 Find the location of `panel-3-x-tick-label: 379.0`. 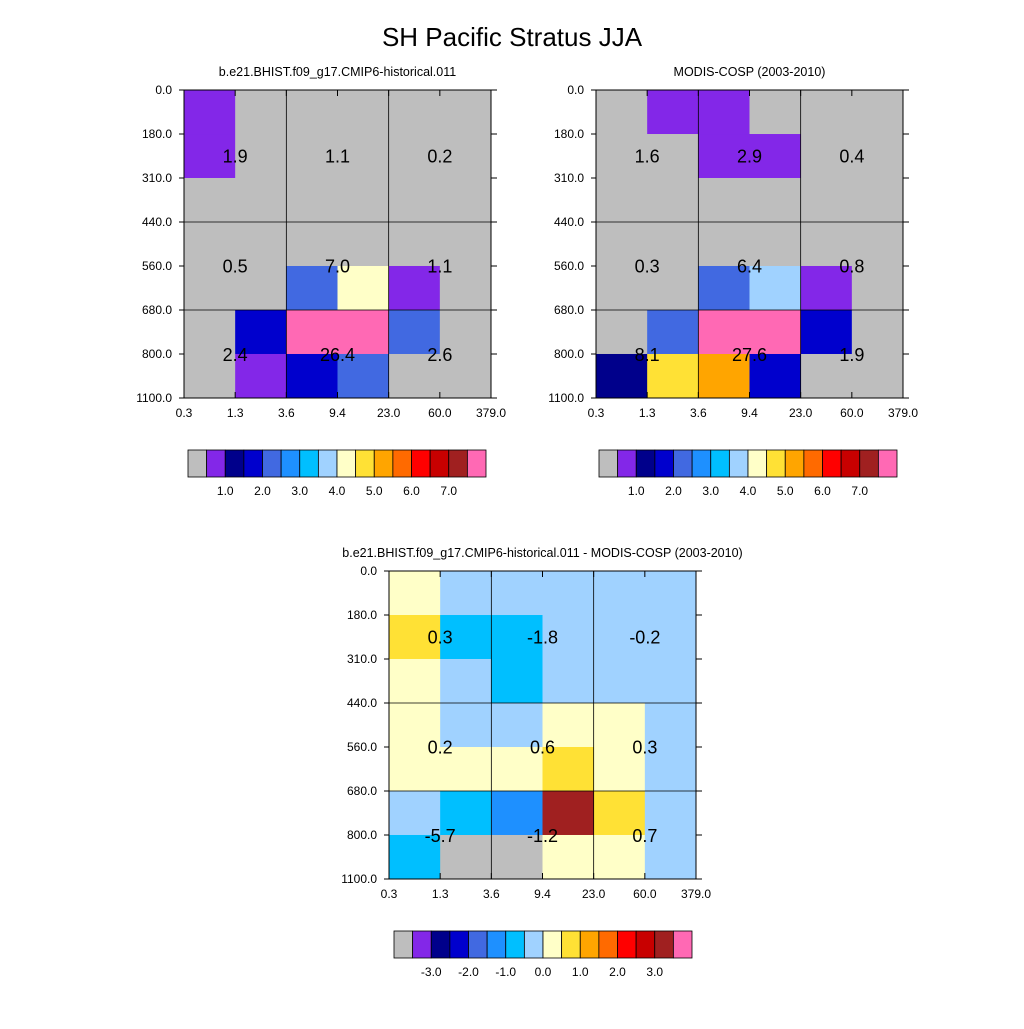

panel-3-x-tick-label: 379.0 is located at coordinates (696, 894).